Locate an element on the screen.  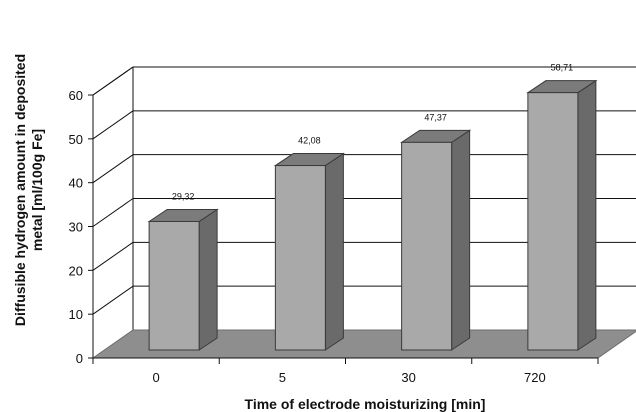
y-tick-label: 10 is located at coordinates (76, 314).